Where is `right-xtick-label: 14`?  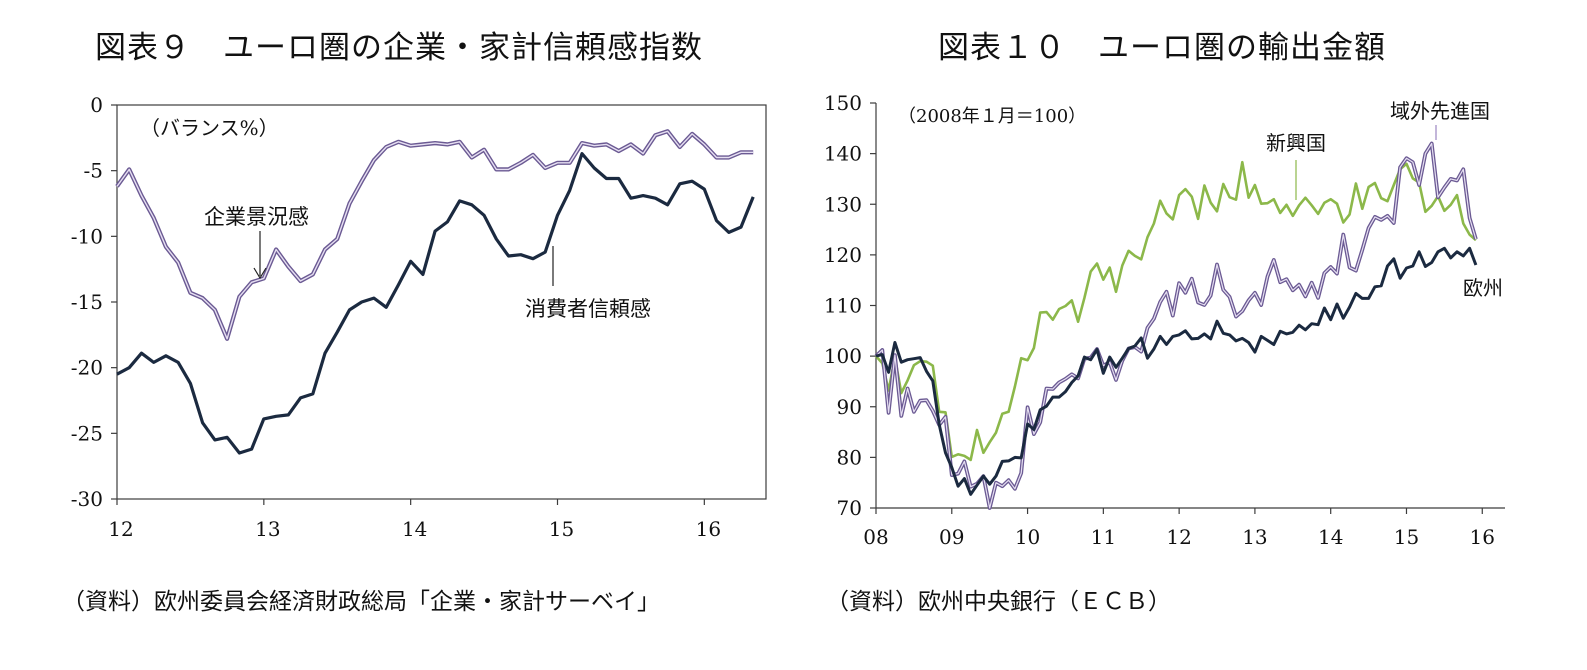 right-xtick-label: 14 is located at coordinates (1330, 537).